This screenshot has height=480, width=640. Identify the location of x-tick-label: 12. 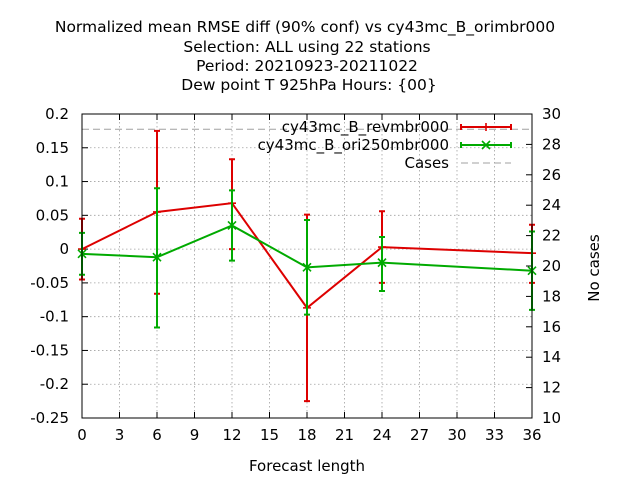
(231, 435).